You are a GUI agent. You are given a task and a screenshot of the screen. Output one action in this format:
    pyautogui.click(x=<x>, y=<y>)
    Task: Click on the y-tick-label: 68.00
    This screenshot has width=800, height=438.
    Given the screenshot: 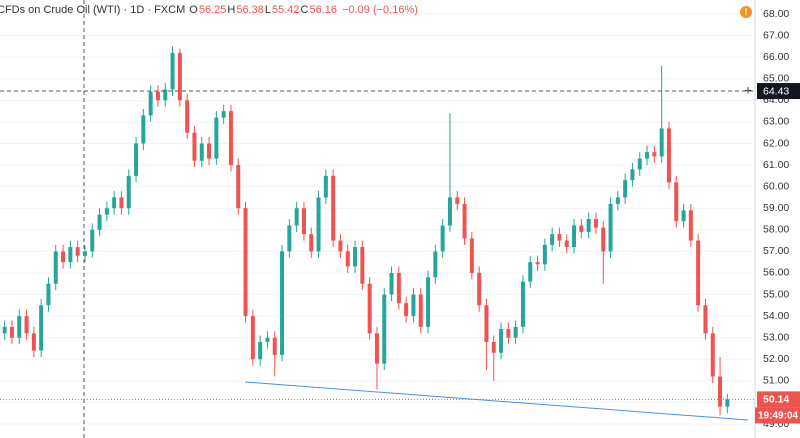 What is the action you would take?
    pyautogui.click(x=776, y=14)
    